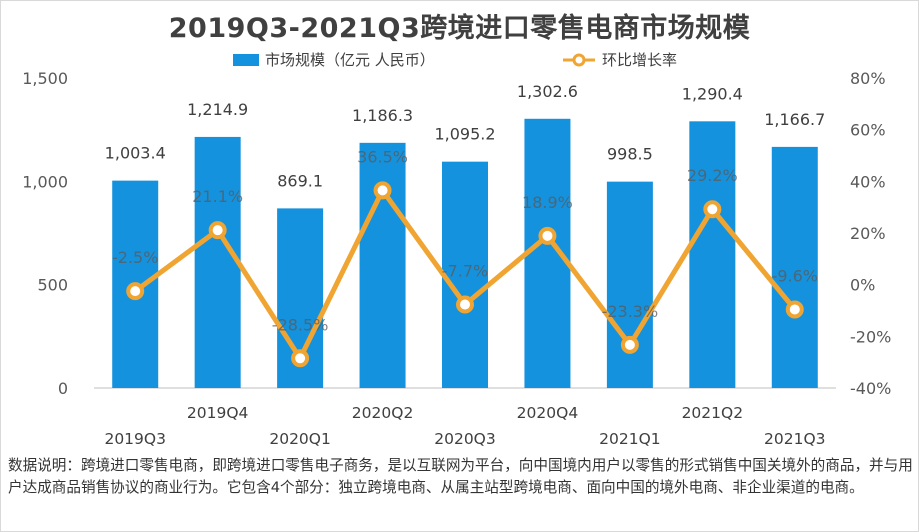 Image resolution: width=919 pixels, height=532 pixels. Describe the element at coordinates (868, 78) in the screenshot. I see `y-right-tick-label: 80%` at that location.